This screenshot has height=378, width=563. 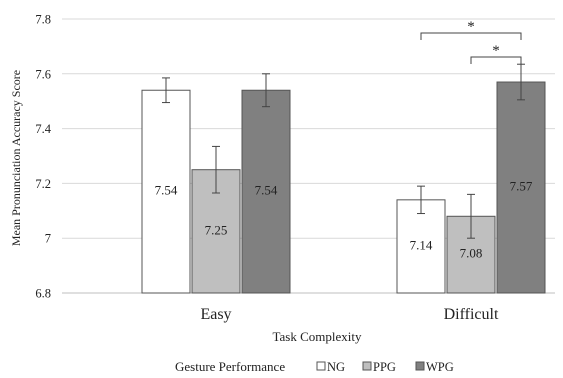 What do you see at coordinates (43, 74) in the screenshot?
I see `y-tick-label: 7.6` at bounding box center [43, 74].